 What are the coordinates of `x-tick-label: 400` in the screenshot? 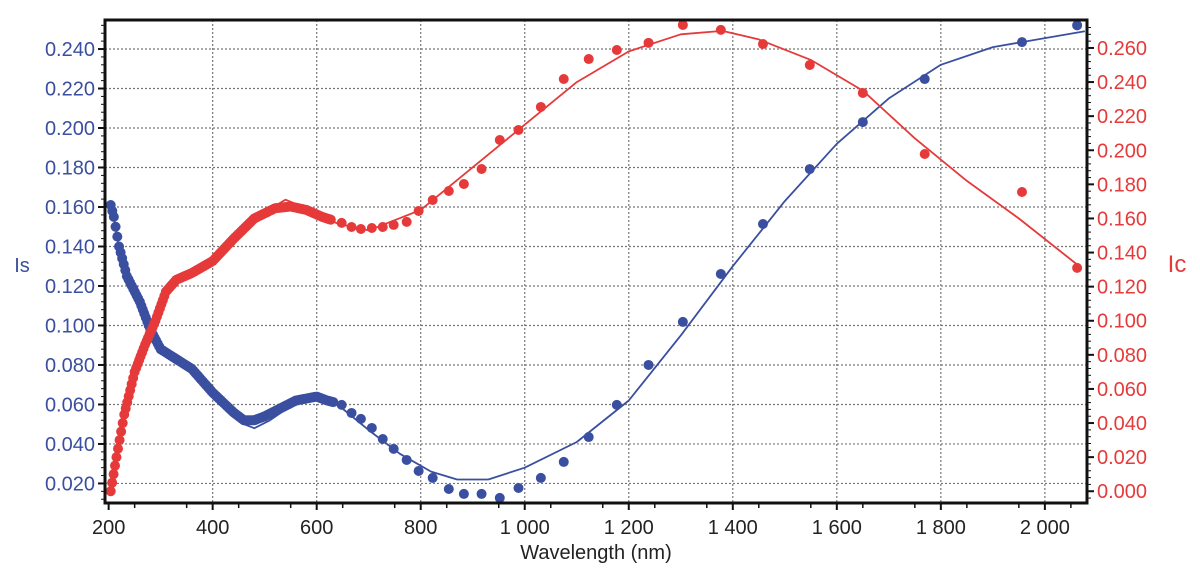 It's located at (212, 528).